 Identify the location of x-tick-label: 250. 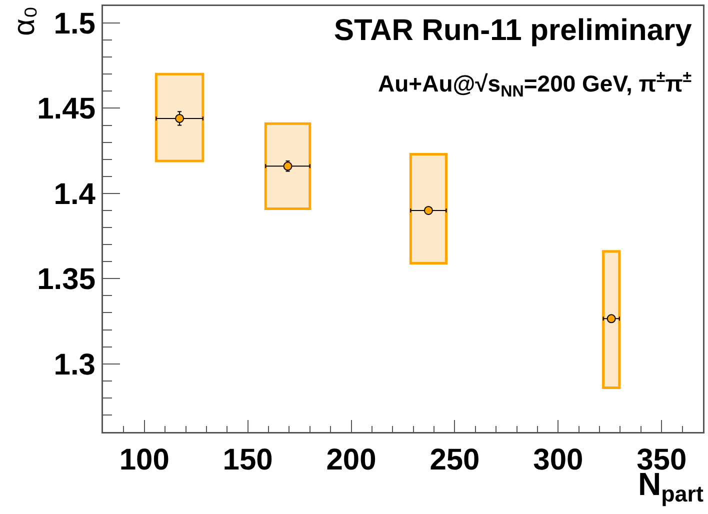
(455, 460).